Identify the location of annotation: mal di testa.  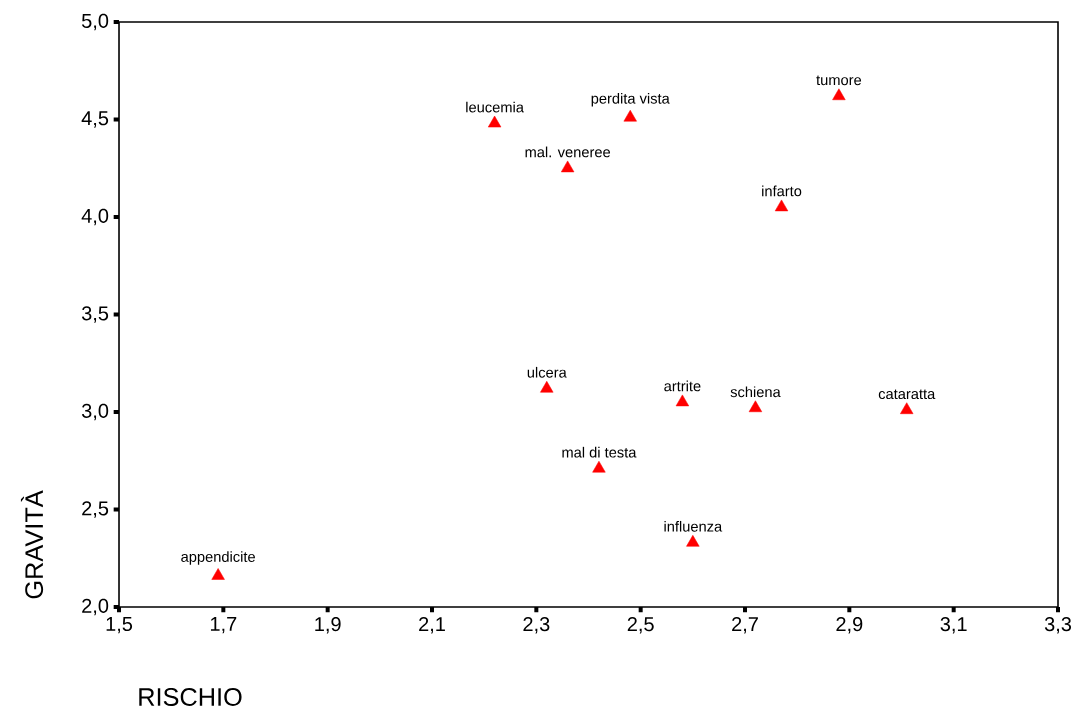
(599, 452).